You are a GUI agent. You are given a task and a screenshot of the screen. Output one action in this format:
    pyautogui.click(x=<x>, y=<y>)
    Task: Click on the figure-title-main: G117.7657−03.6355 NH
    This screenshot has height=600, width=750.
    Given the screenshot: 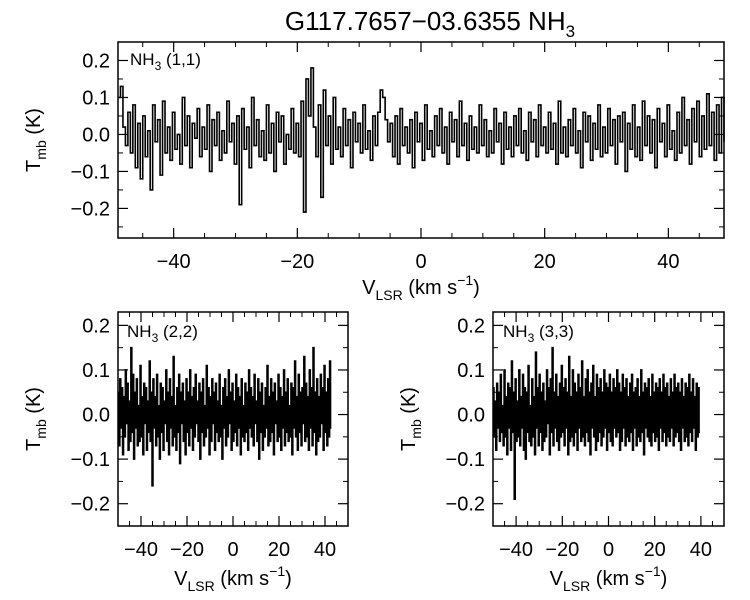 What is the action you would take?
    pyautogui.click(x=425, y=21)
    